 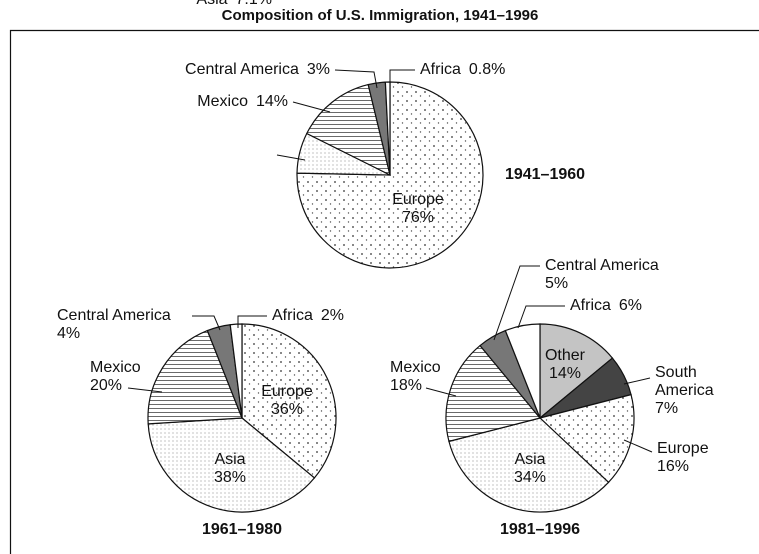 I want to click on category-label: South America, so click(x=684, y=381).